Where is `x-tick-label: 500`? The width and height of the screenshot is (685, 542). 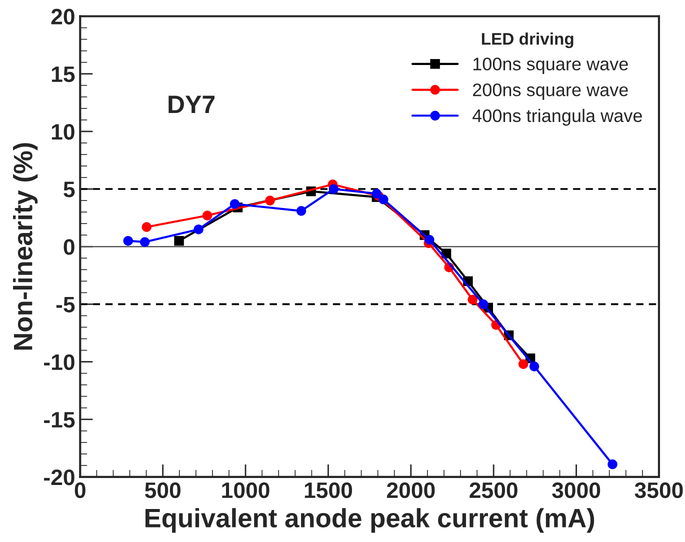 x-tick-label: 500 is located at coordinates (162, 490).